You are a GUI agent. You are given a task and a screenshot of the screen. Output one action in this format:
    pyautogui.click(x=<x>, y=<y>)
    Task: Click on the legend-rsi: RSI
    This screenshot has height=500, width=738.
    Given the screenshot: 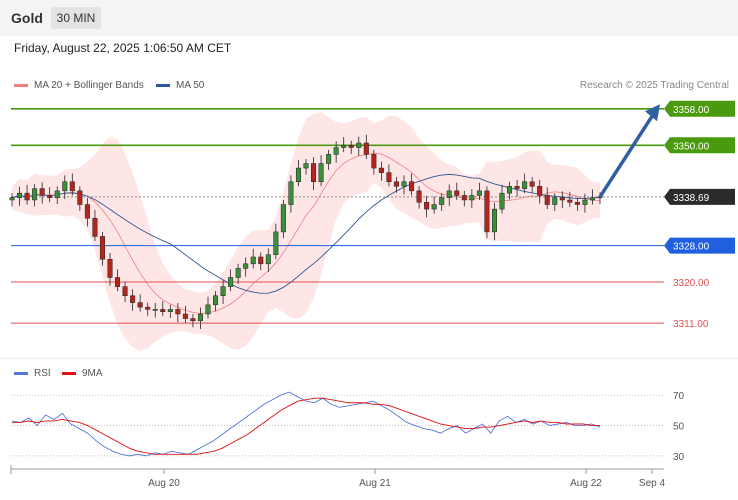 What is the action you would take?
    pyautogui.click(x=32, y=373)
    